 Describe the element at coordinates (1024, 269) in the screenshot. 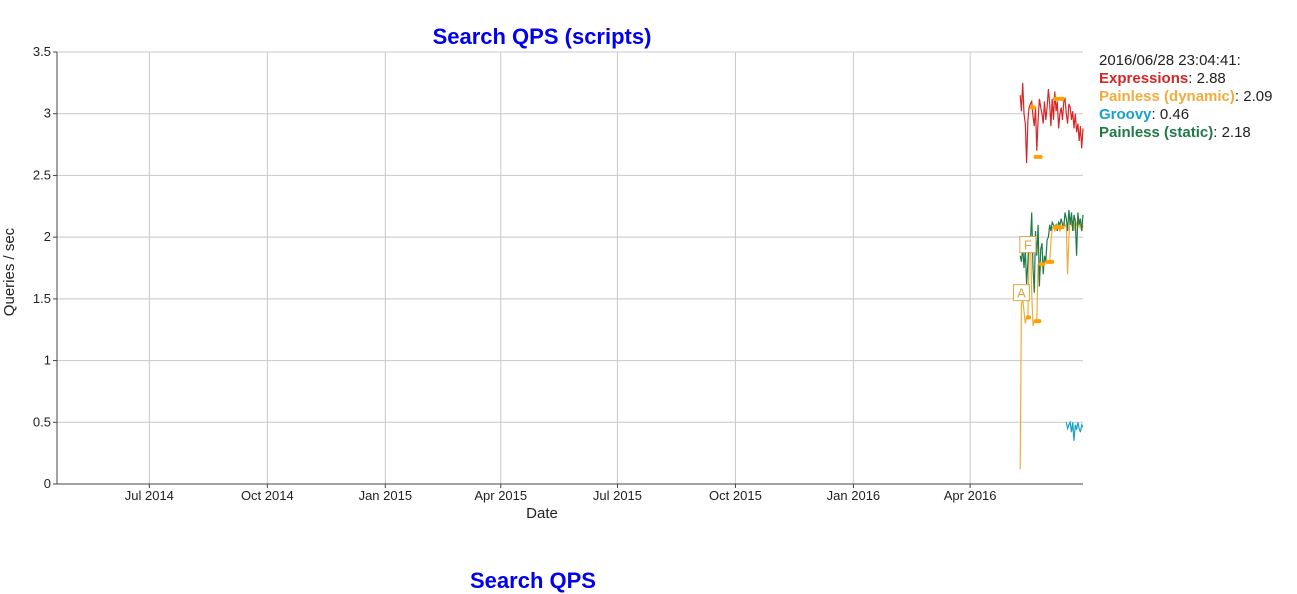

I see `annotations: AF` at that location.